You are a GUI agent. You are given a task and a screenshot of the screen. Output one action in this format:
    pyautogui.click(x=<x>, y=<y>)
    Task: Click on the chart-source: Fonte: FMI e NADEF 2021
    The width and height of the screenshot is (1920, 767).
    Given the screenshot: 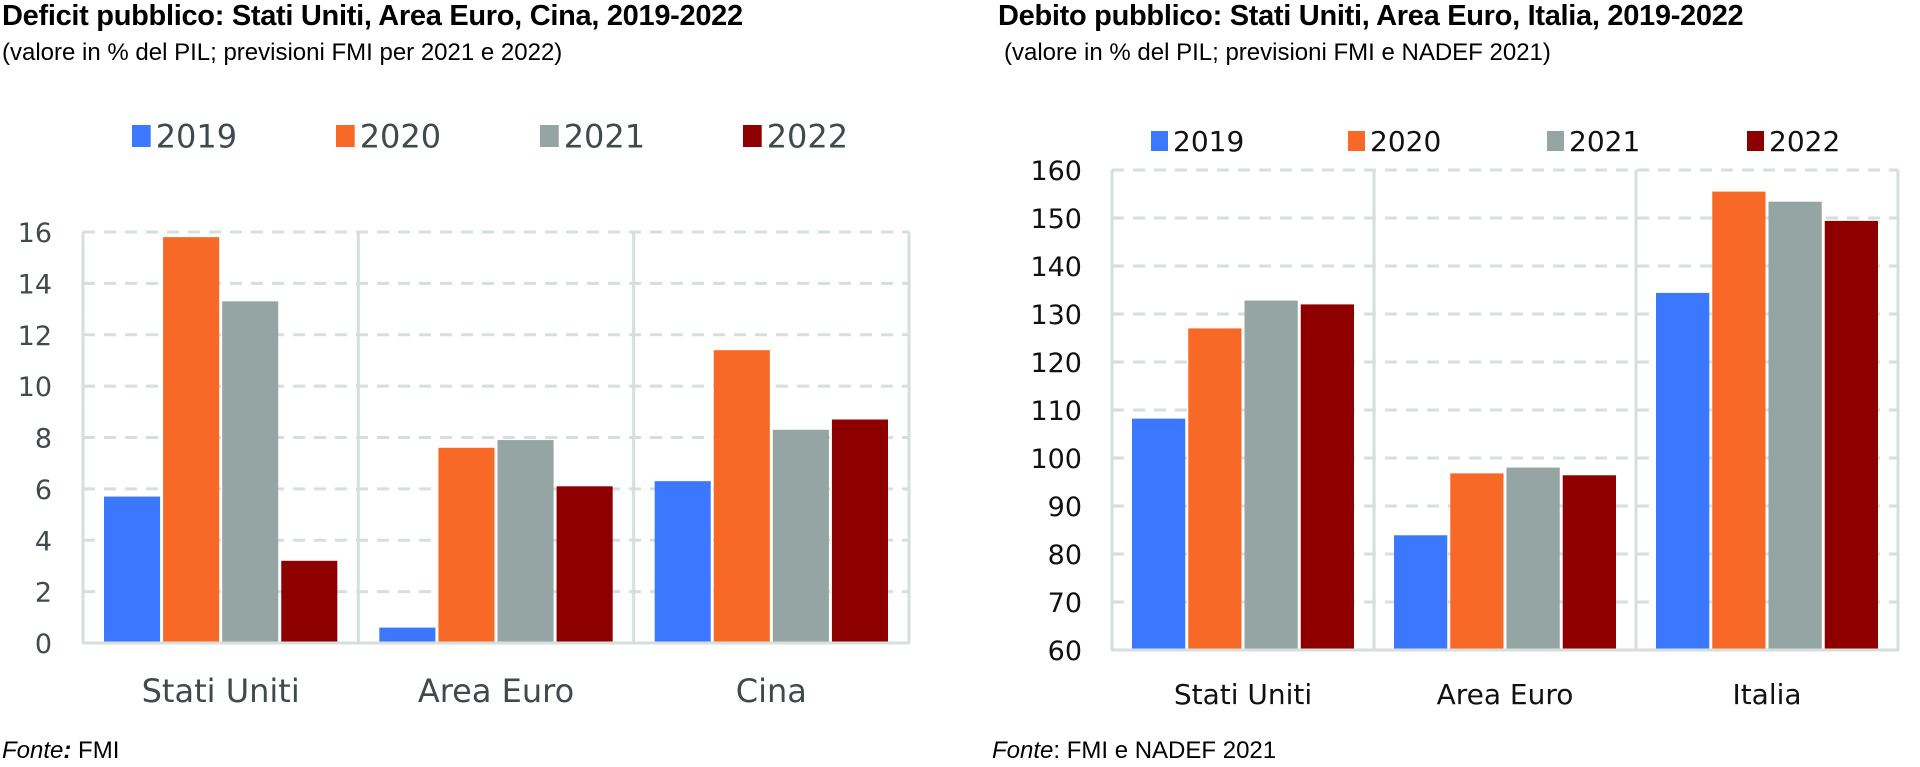 What is the action you would take?
    pyautogui.click(x=1134, y=751)
    